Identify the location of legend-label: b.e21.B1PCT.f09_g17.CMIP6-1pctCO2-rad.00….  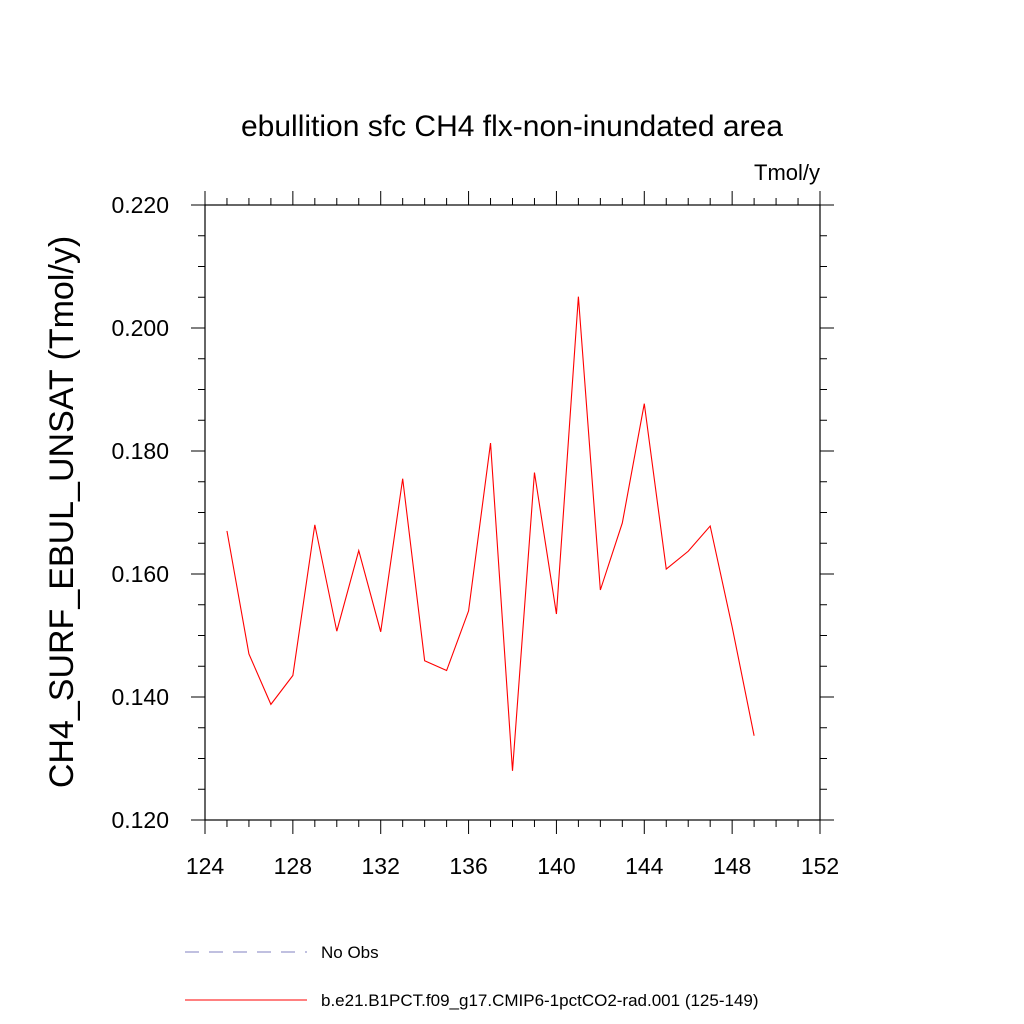
(540, 1000).